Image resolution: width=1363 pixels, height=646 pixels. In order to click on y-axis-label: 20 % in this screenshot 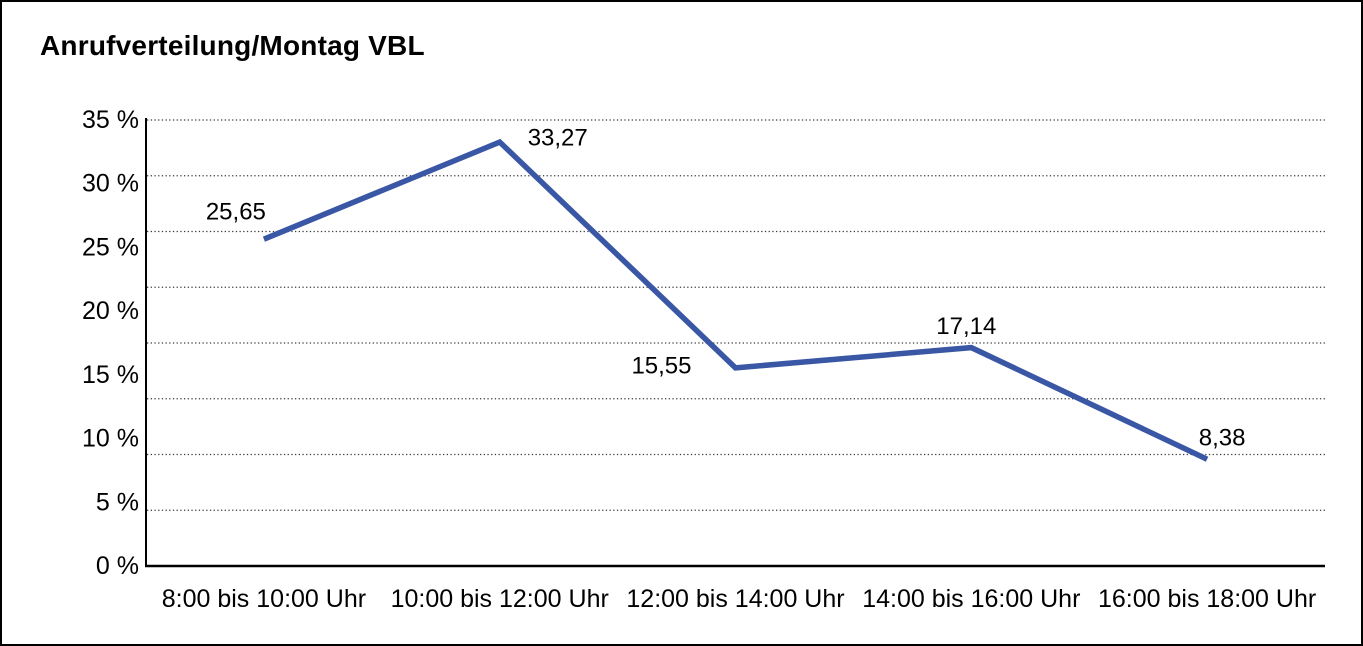, I will do `click(110, 311)`.